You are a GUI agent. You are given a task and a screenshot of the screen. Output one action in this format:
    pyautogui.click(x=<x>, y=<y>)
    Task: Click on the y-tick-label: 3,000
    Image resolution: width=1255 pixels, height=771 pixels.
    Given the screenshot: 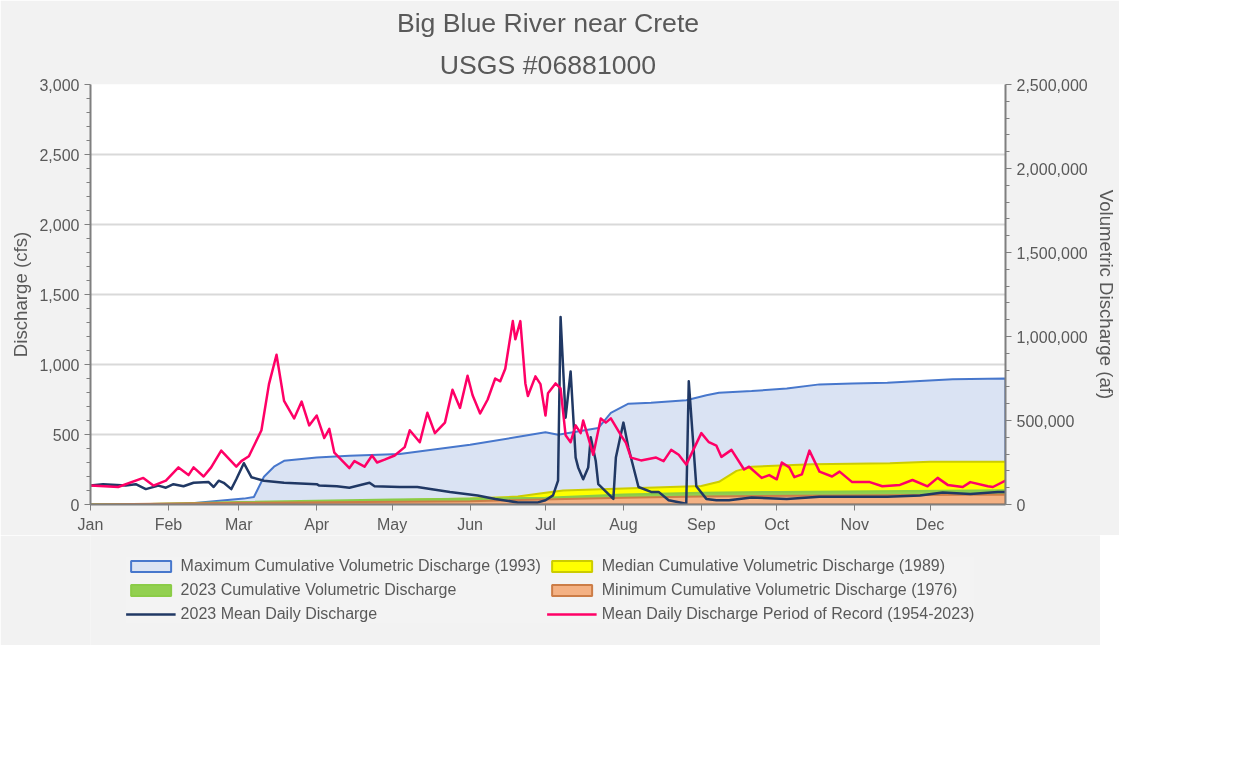 What is the action you would take?
    pyautogui.click(x=59, y=85)
    